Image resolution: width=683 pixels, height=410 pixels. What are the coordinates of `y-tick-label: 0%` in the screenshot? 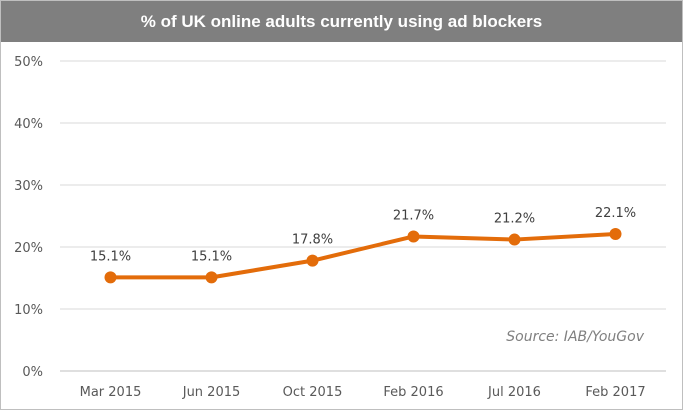 It's located at (32, 372).